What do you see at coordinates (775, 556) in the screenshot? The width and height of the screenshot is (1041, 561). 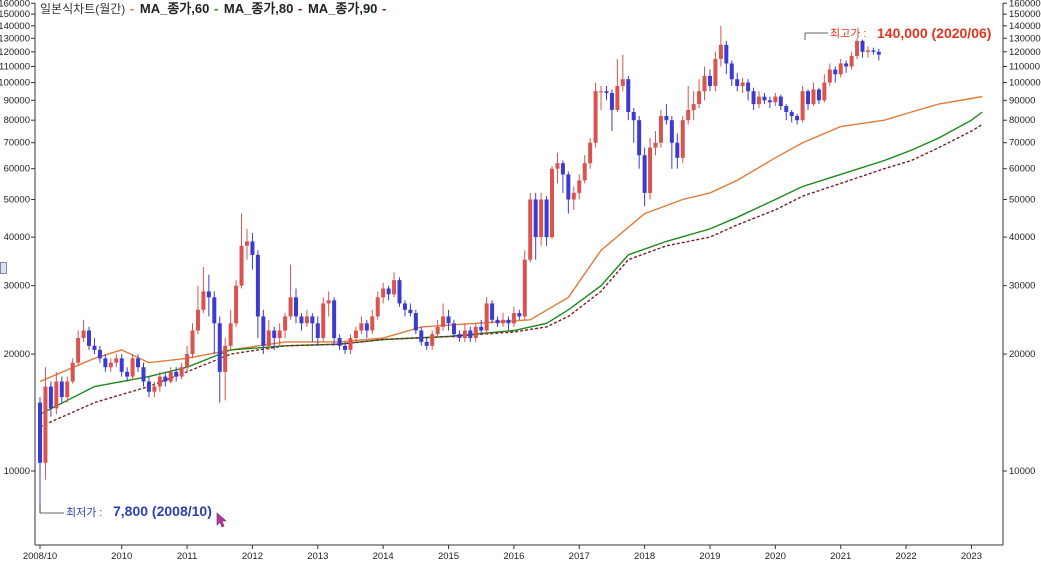 I see `x-tick-label: 2020` at bounding box center [775, 556].